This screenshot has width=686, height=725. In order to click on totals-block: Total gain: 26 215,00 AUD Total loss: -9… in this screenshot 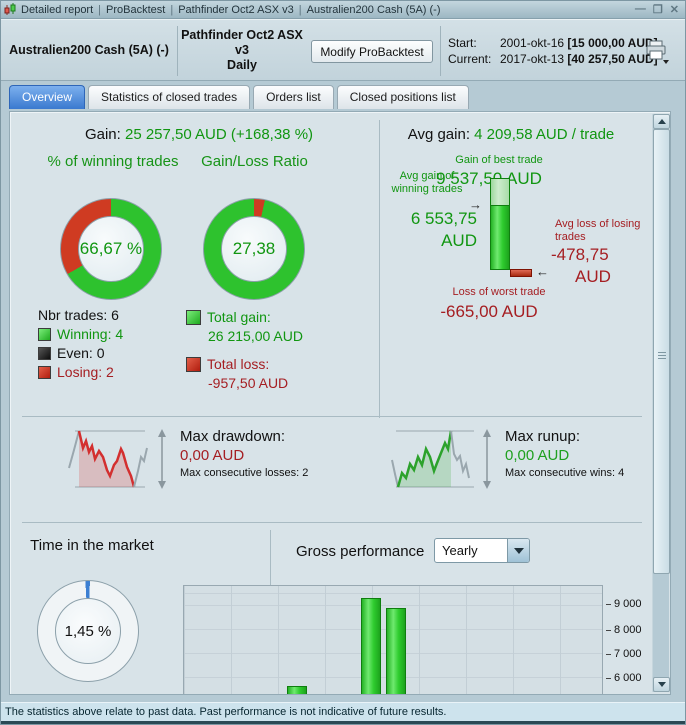, I will do `click(244, 350)`.